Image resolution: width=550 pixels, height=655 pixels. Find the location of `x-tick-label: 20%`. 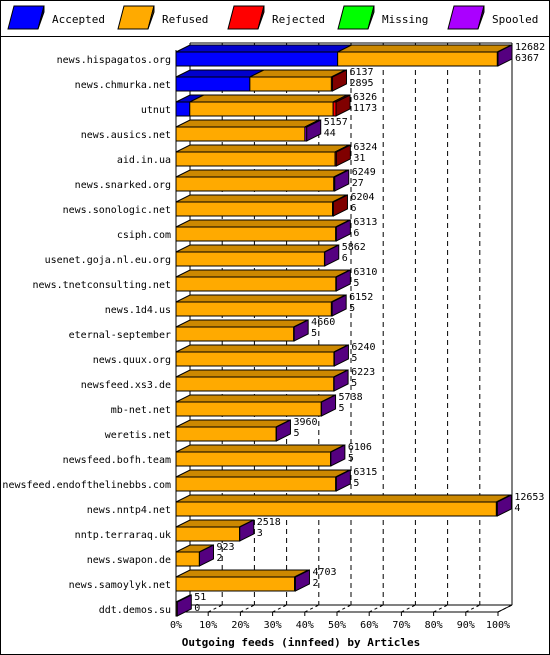

x-tick-label: 20% is located at coordinates (240, 625).